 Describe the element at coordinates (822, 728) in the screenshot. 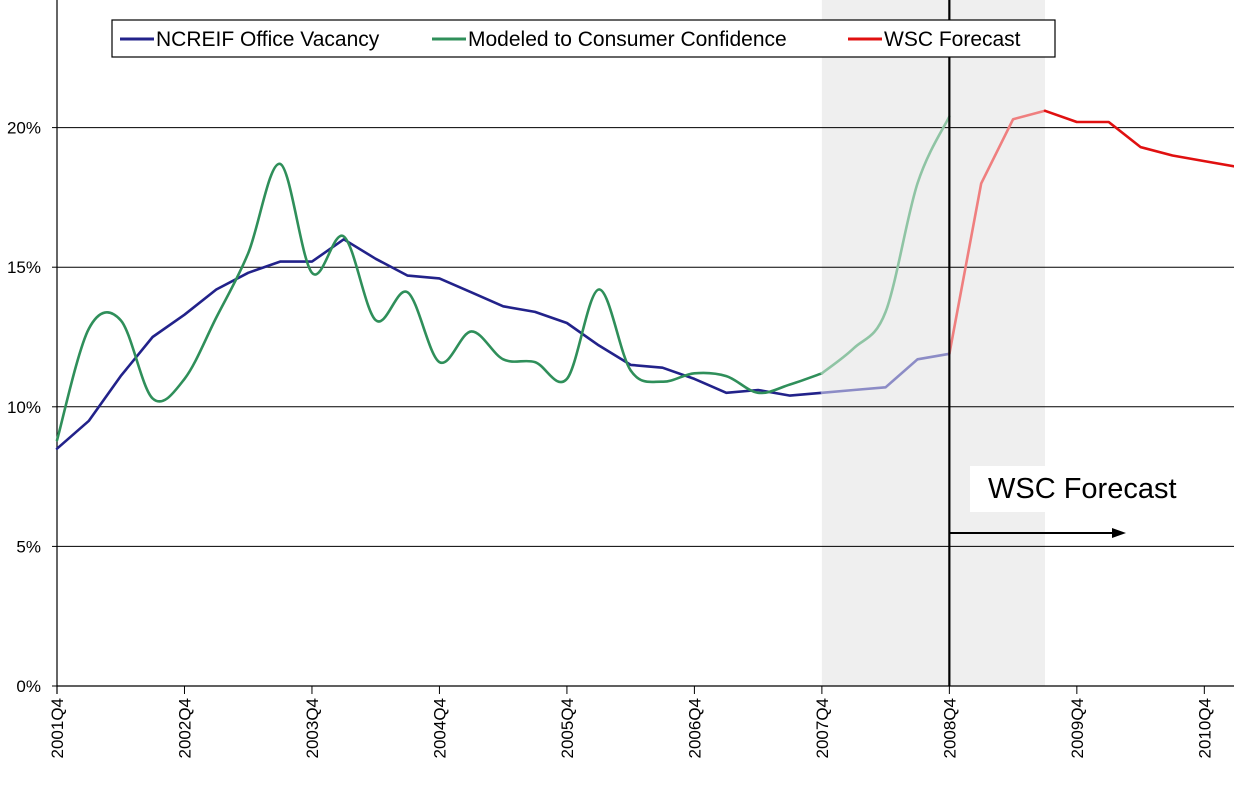

I see `x-tick-label: 2007Q4` at that location.